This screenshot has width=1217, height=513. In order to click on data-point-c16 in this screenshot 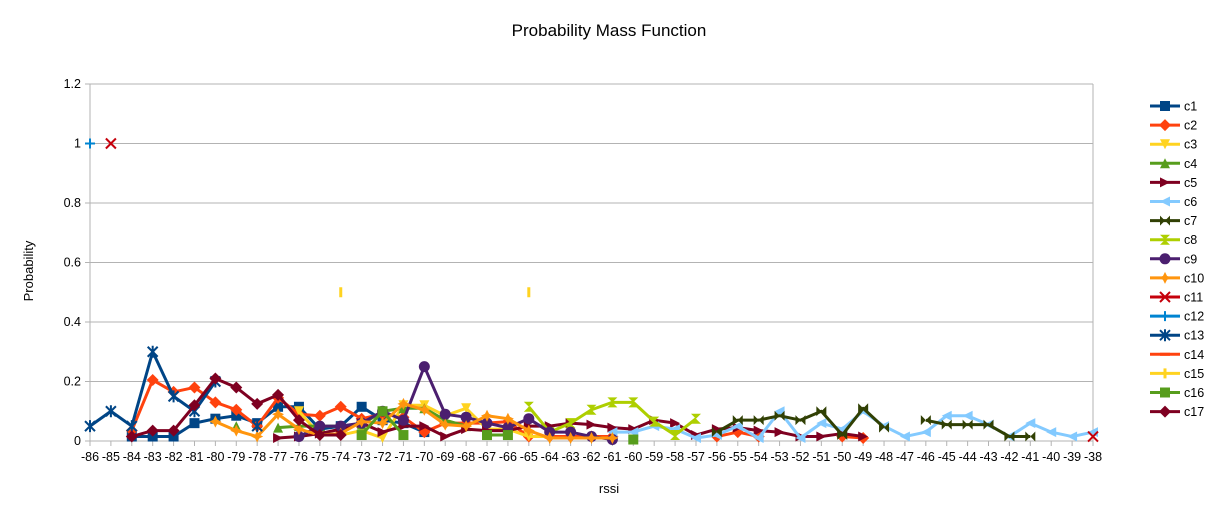, I will do `click(487, 435)`.